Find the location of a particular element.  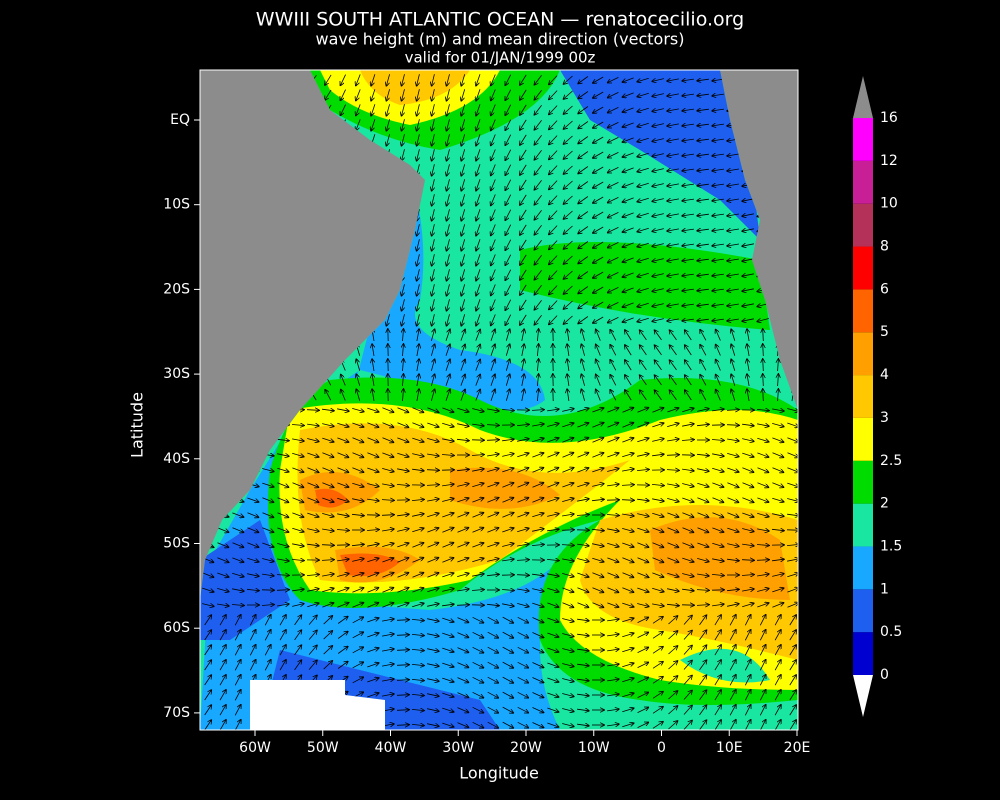

y-tick-label: 40S is located at coordinates (176, 459).